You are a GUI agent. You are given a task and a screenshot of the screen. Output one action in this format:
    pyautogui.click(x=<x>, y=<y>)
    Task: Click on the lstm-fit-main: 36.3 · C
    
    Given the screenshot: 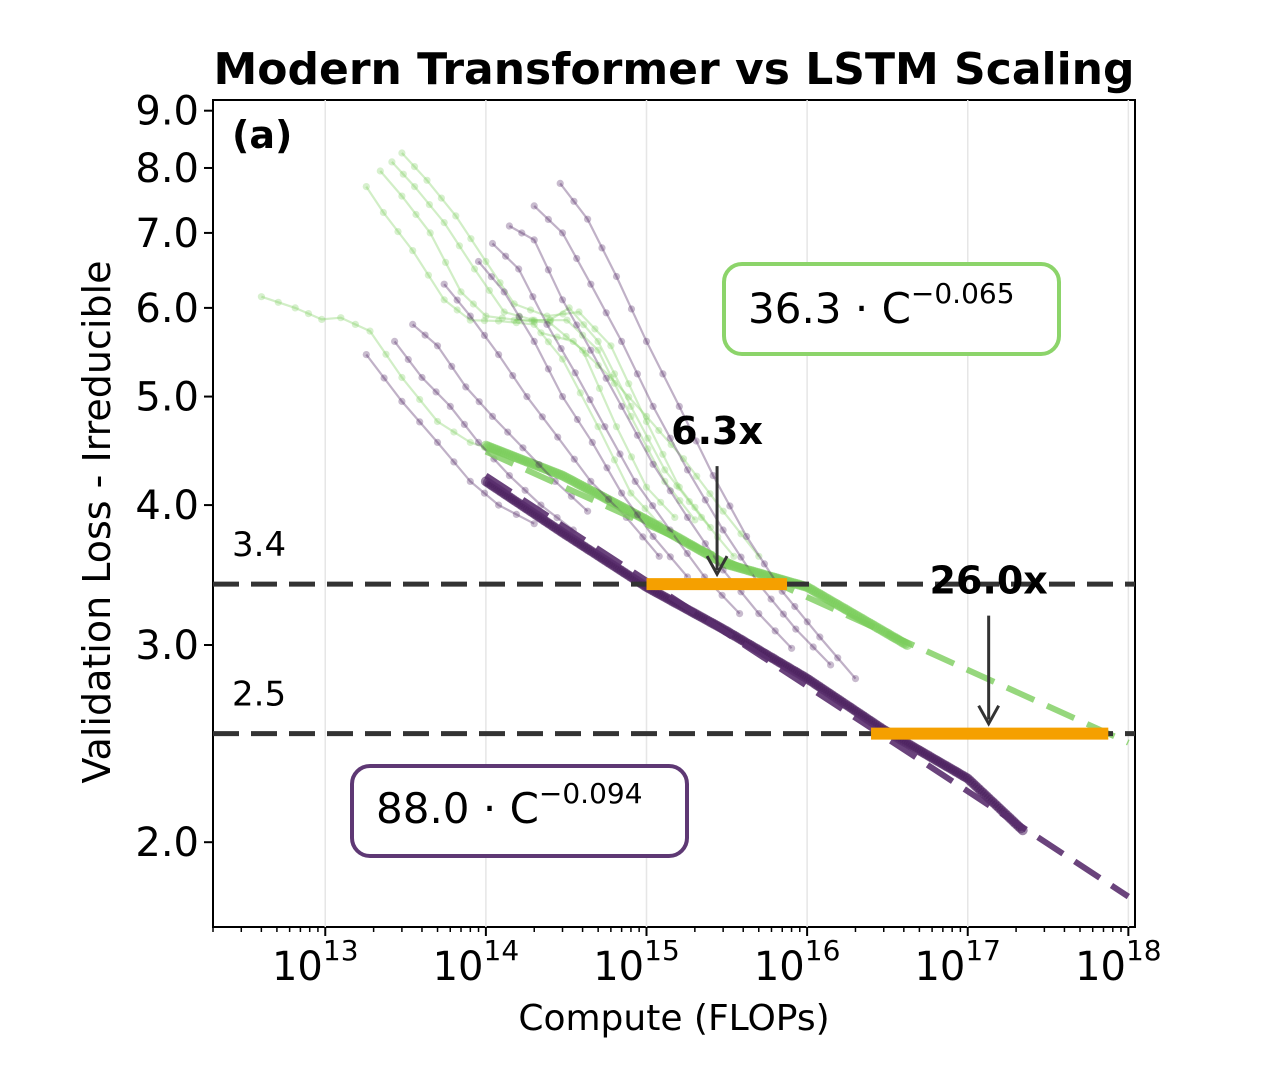 What is the action you would take?
    pyautogui.click(x=829, y=308)
    